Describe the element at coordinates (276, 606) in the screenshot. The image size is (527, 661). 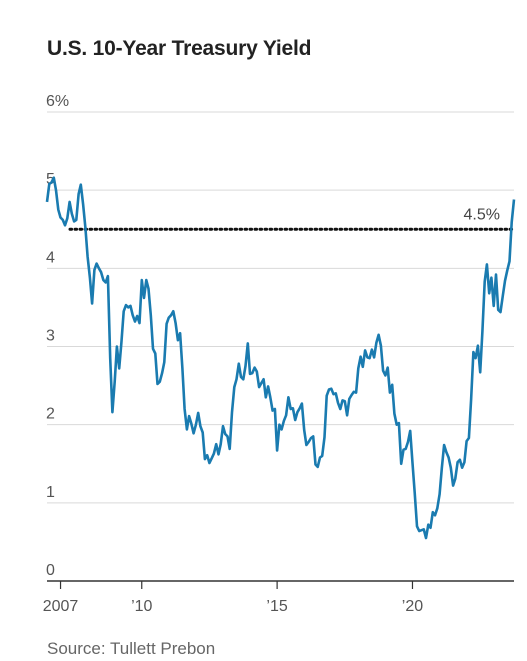
I see `x-tick-label-2015: ’15` at that location.